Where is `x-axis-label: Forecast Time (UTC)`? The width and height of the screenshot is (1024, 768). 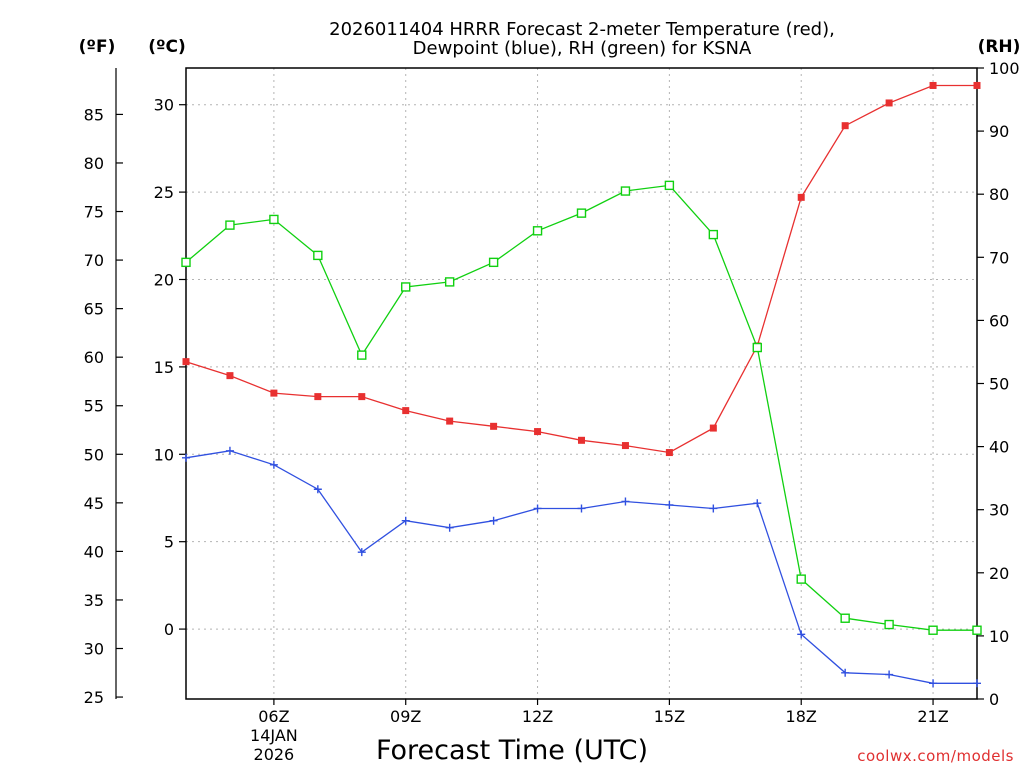
x-axis-label: Forecast Time (UTC) is located at coordinates (512, 750).